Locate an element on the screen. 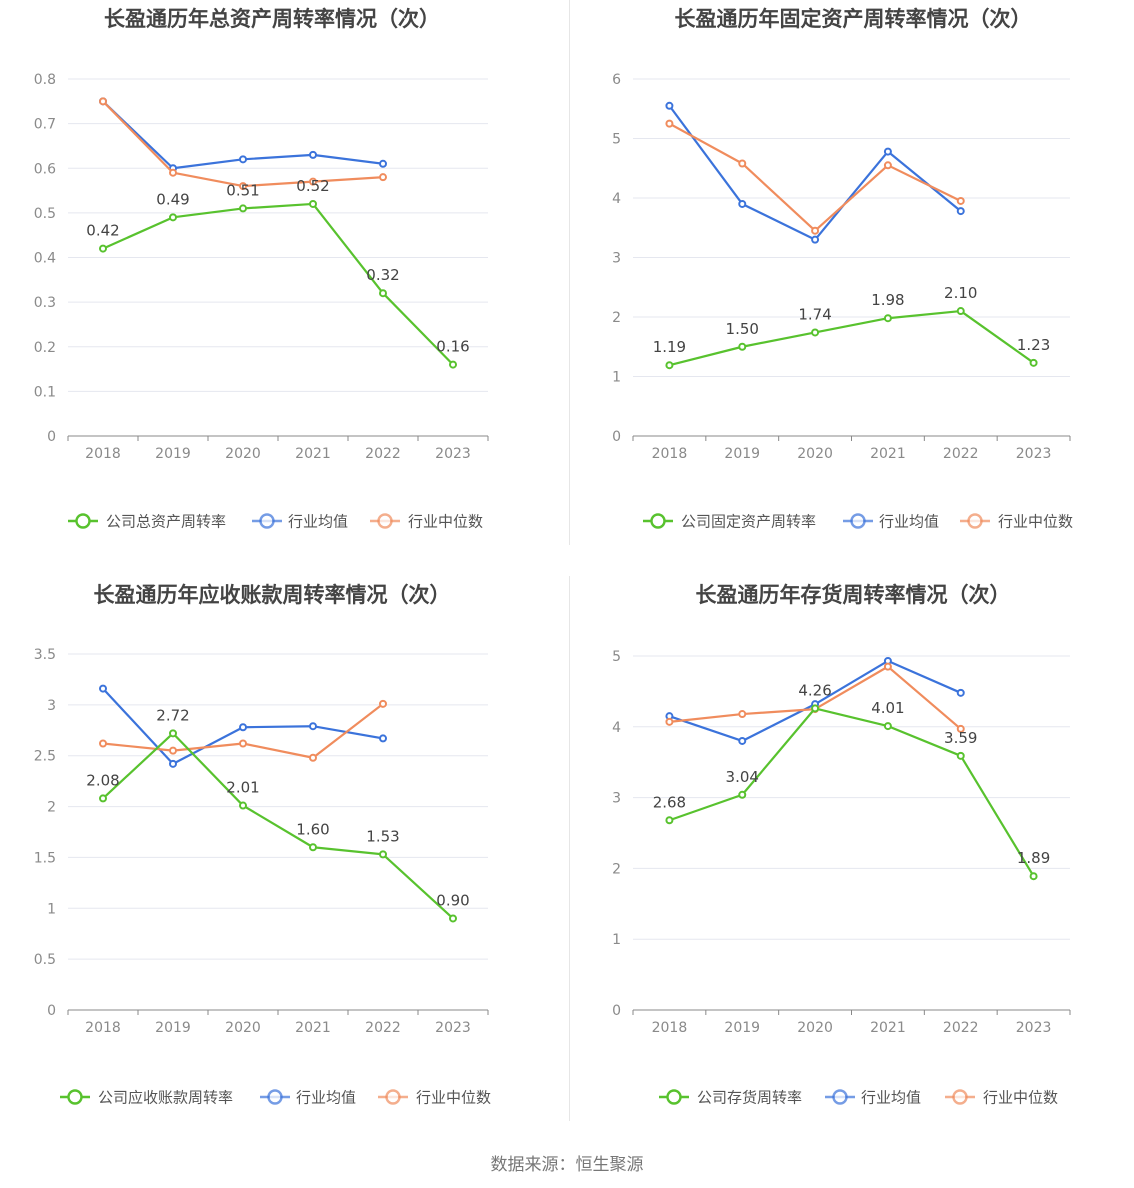 This screenshot has height=1188, width=1134. y-tick-label: 0.8 is located at coordinates (45, 80).